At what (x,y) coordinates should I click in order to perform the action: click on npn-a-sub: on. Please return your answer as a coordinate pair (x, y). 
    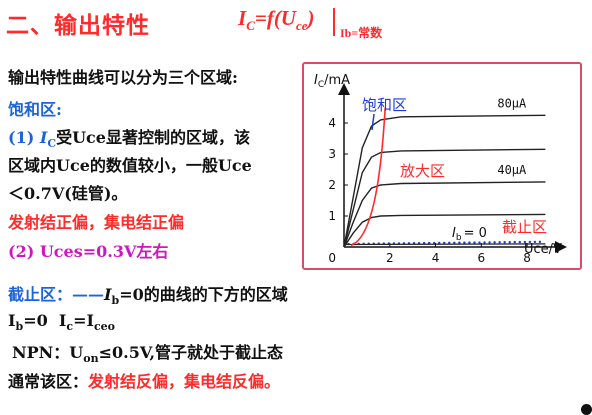
    Looking at the image, I should click on (91, 359).